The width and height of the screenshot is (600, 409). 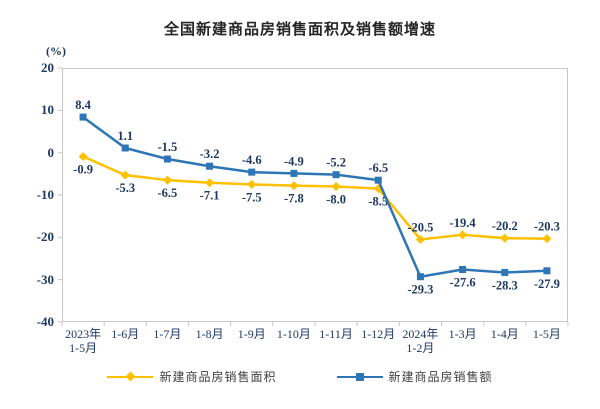 What do you see at coordinates (47, 67) in the screenshot?
I see `y-tick-label: 20` at bounding box center [47, 67].